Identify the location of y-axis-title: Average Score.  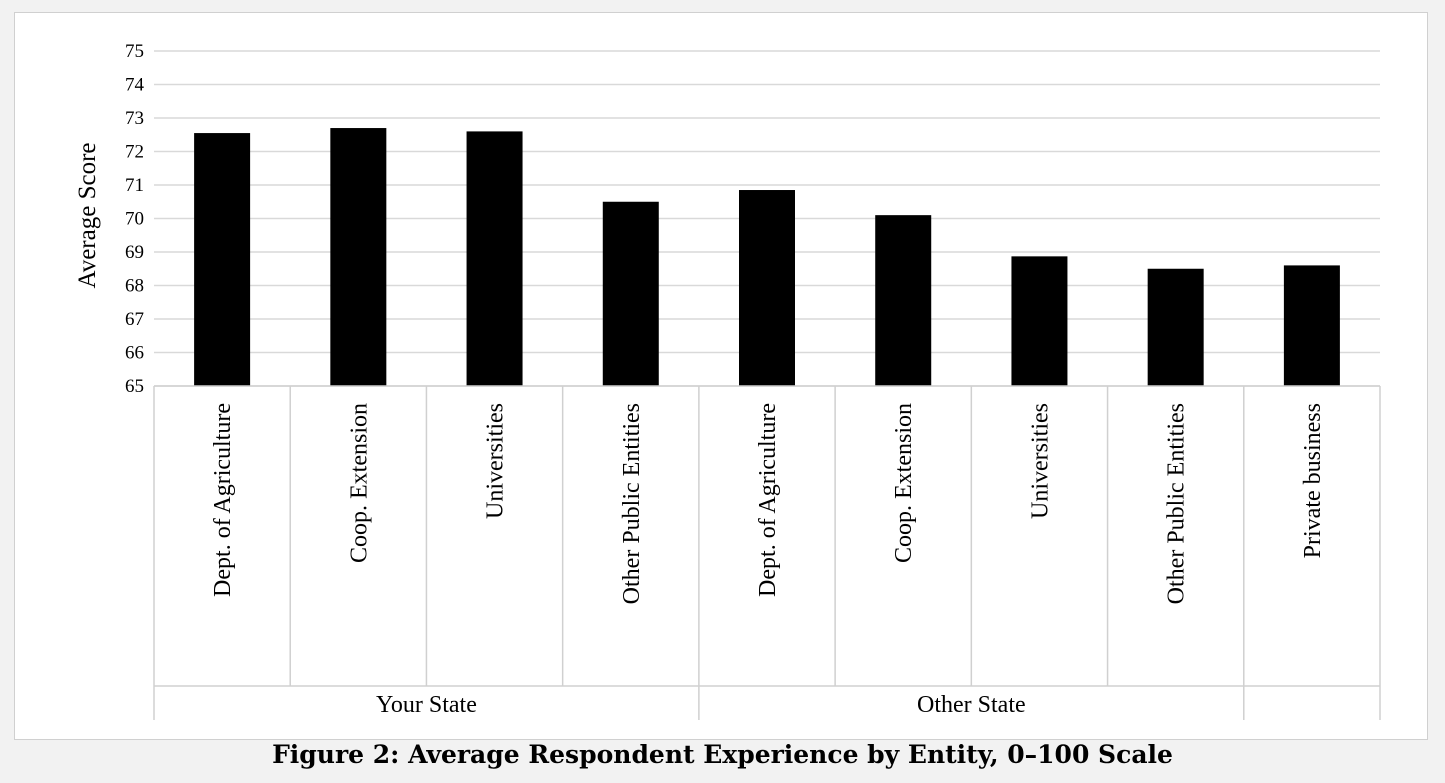
(87, 216).